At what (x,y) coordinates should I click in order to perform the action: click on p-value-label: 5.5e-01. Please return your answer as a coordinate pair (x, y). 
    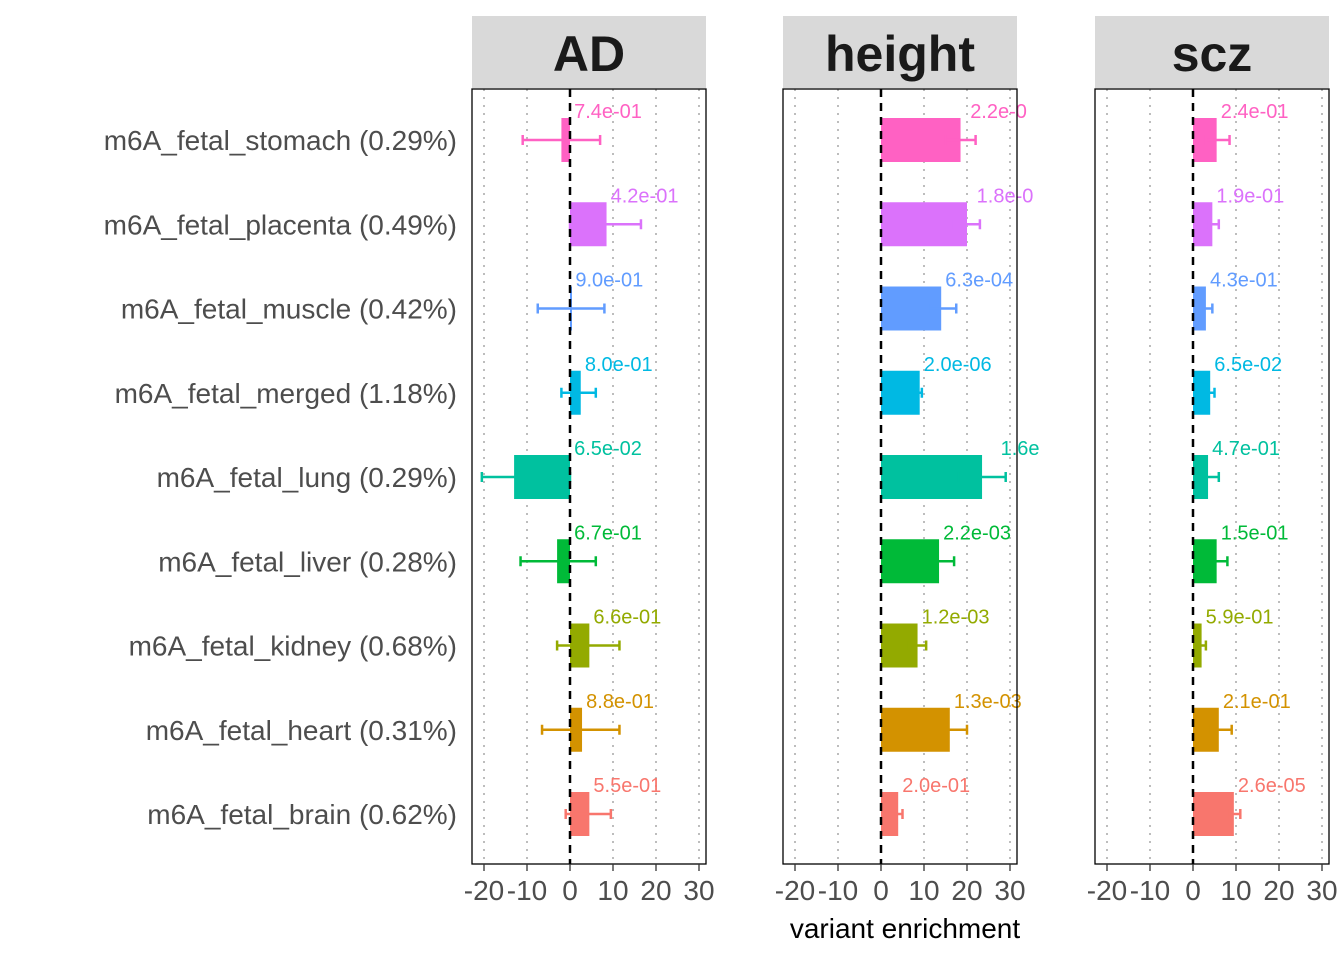
    Looking at the image, I should click on (627, 786).